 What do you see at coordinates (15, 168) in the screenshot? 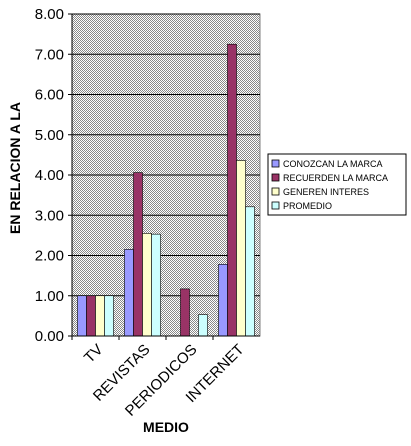
I see `y-axis-title: EN RELACION A LA` at bounding box center [15, 168].